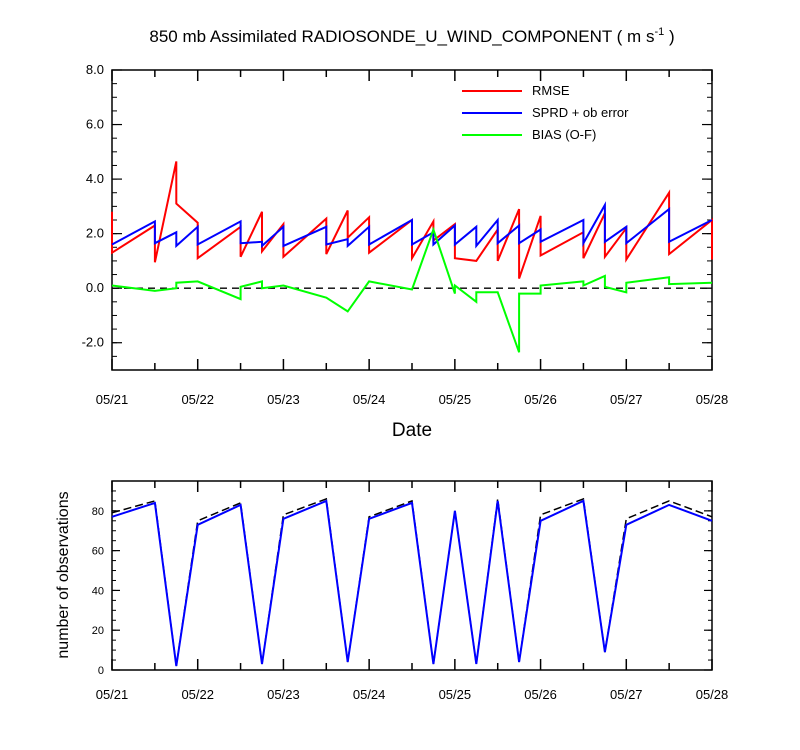  What do you see at coordinates (95, 69) in the screenshot?
I see `y-tick-label: 8.0` at bounding box center [95, 69].